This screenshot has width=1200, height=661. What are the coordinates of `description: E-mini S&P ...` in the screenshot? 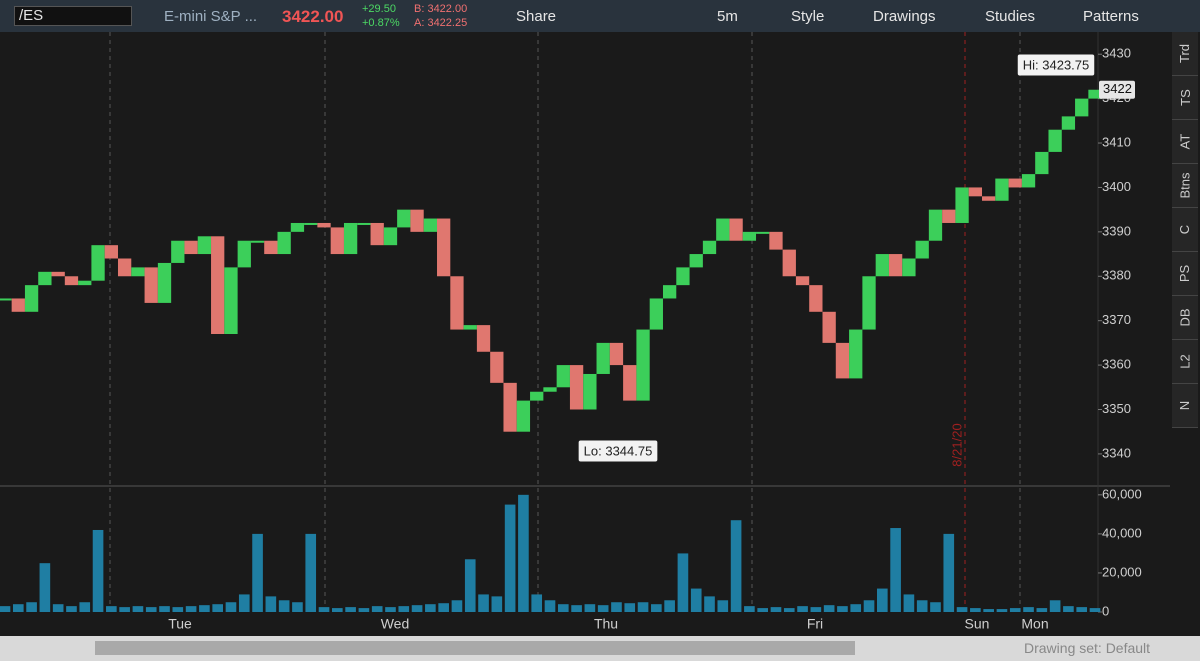 It's located at (211, 16).